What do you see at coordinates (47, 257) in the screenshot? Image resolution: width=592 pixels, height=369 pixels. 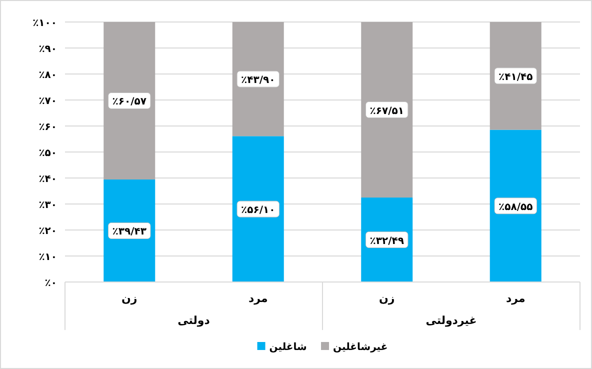 I see `y-tick-label: ٪۱۰` at bounding box center [47, 257].